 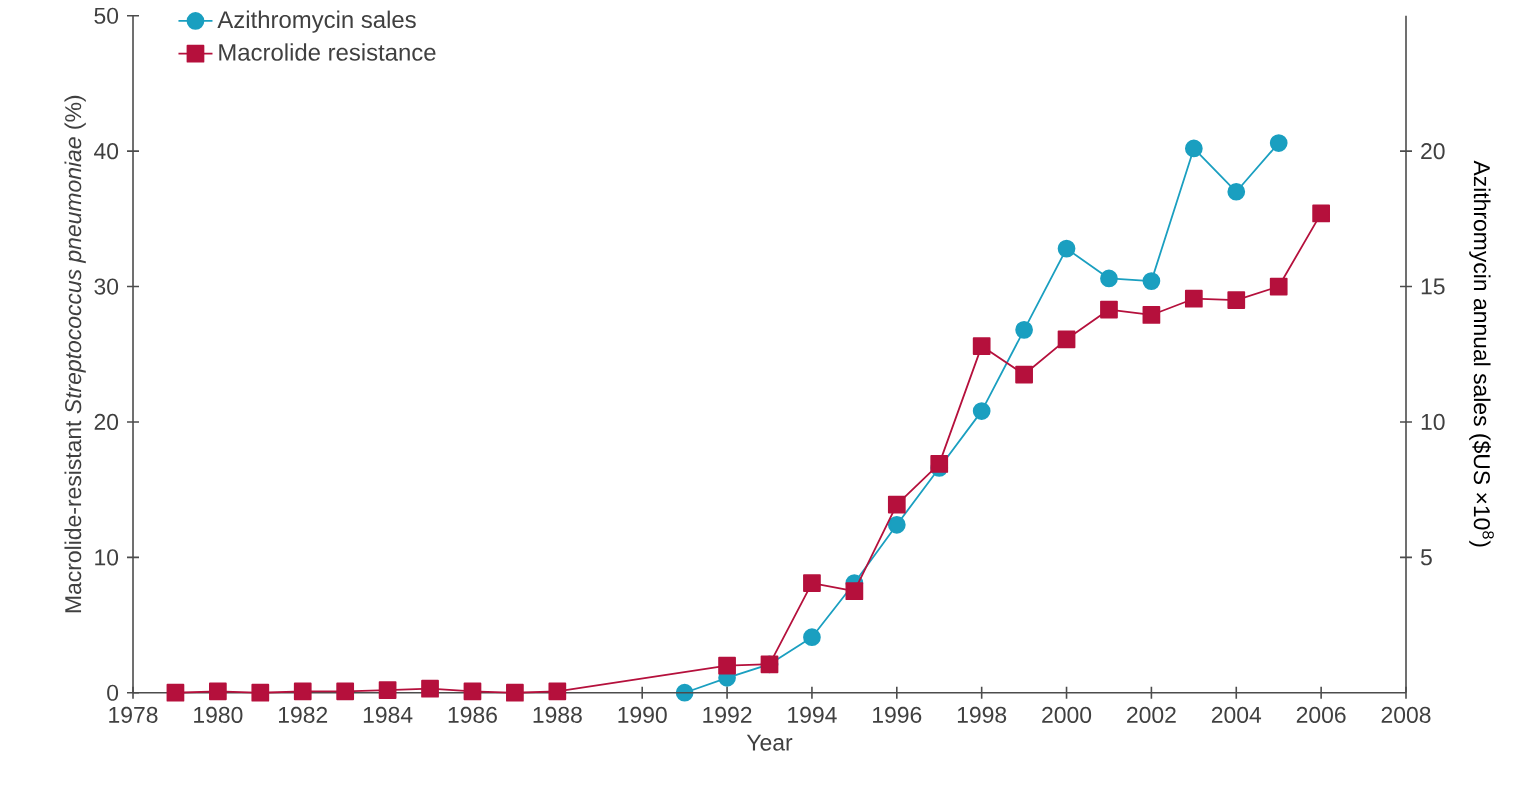 What do you see at coordinates (1481, 353) in the screenshot?
I see `y2-axis-title: Azithromycin annual sales ($US ×10$^{8}$)` at bounding box center [1481, 353].